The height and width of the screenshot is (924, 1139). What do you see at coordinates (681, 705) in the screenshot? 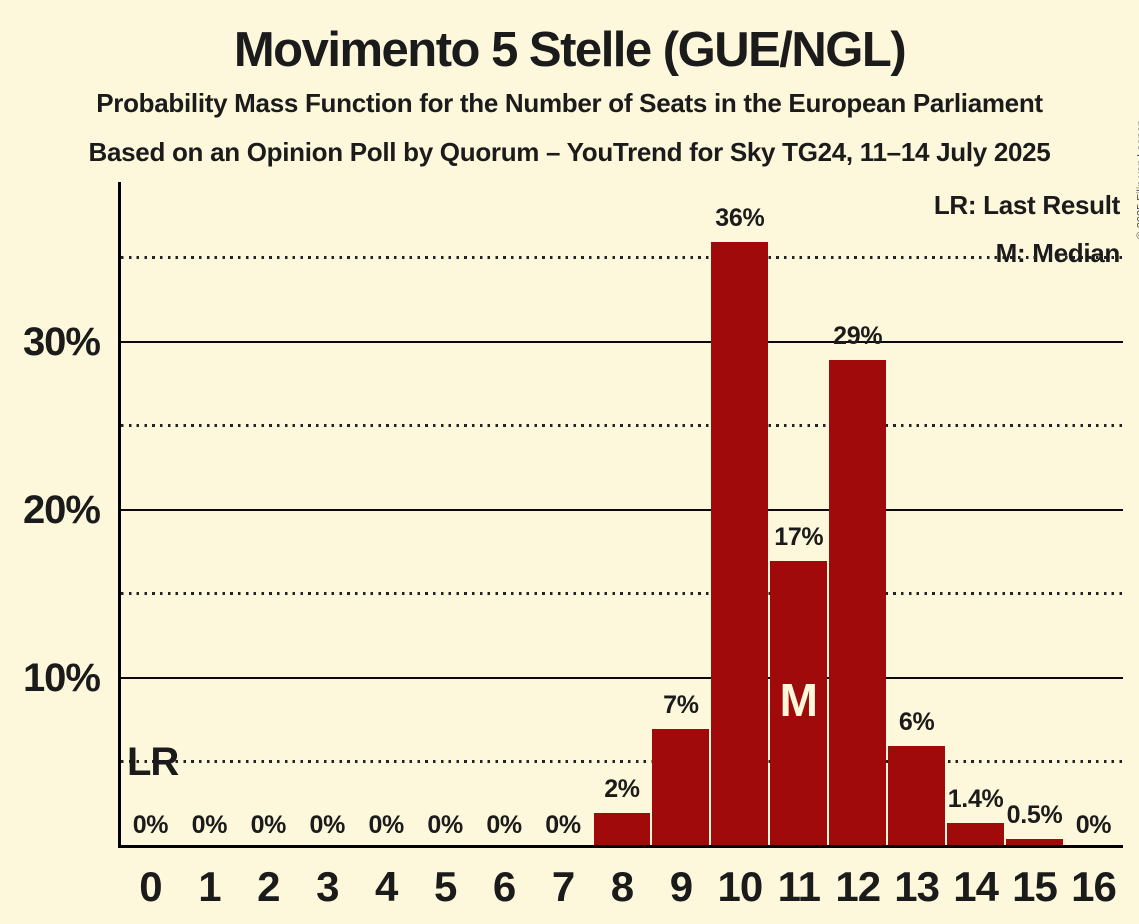
I see `bar-value-label-seat-9: 7%` at bounding box center [681, 705].